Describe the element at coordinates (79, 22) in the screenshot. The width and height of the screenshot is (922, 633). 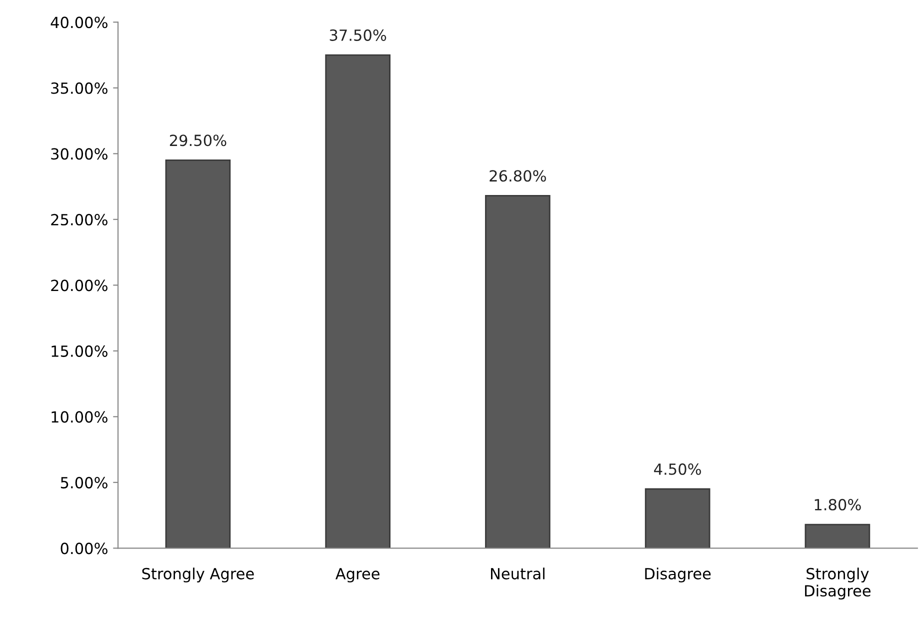
I see `y-tick-label: 40.00%` at that location.